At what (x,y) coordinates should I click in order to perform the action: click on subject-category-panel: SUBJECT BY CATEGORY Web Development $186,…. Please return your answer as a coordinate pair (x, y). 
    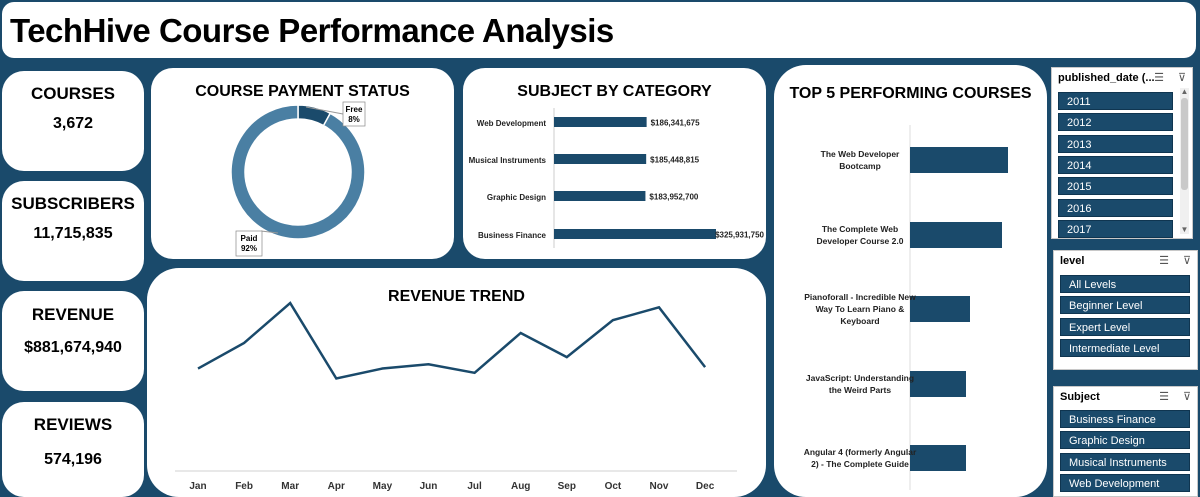
    Looking at the image, I should click on (614, 163).